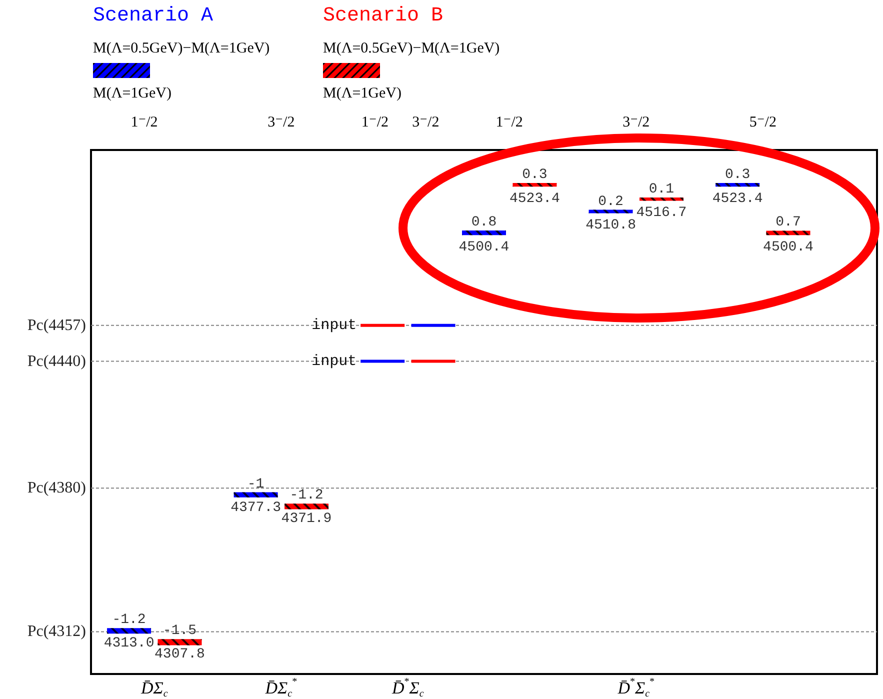 The height and width of the screenshot is (699, 883). I want to click on text: 5⁻/2, so click(762, 122).